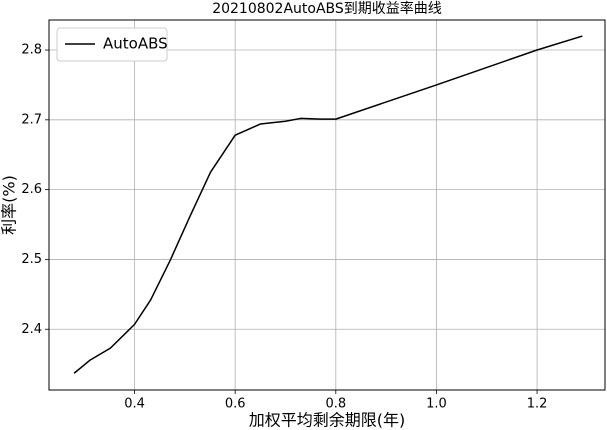 Image resolution: width=607 pixels, height=430 pixels. What do you see at coordinates (327, 420) in the screenshot?
I see `x-axis-label: 加权平均剩余期限(年)` at bounding box center [327, 420].